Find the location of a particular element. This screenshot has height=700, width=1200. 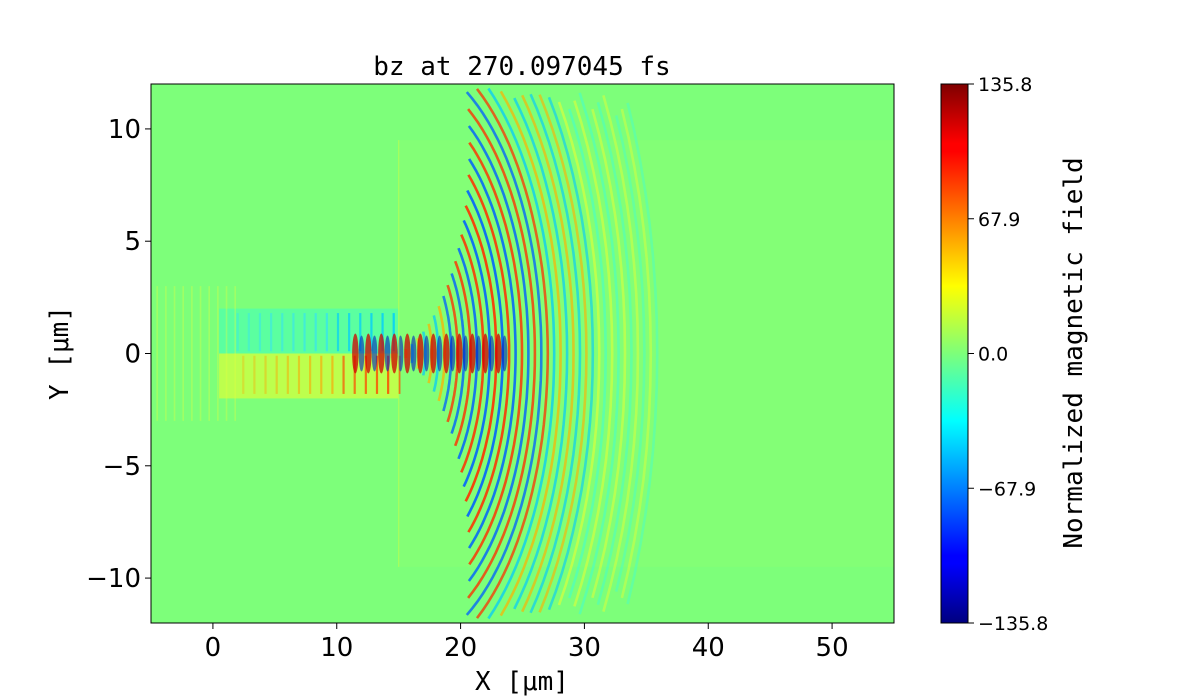

colorbar-gradient is located at coordinates (954, 353).